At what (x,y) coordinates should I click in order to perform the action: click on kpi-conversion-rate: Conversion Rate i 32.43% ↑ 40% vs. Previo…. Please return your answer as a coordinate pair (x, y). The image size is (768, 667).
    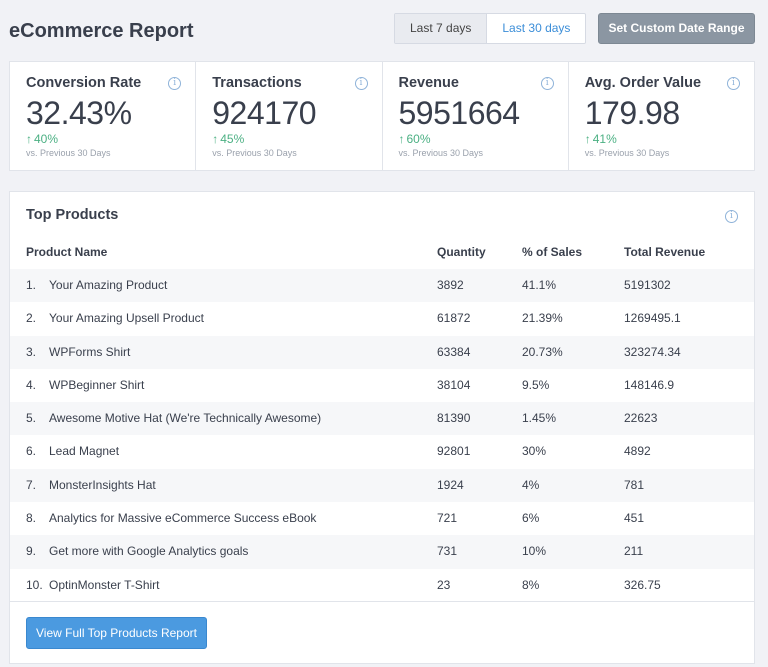
    Looking at the image, I should click on (102, 116).